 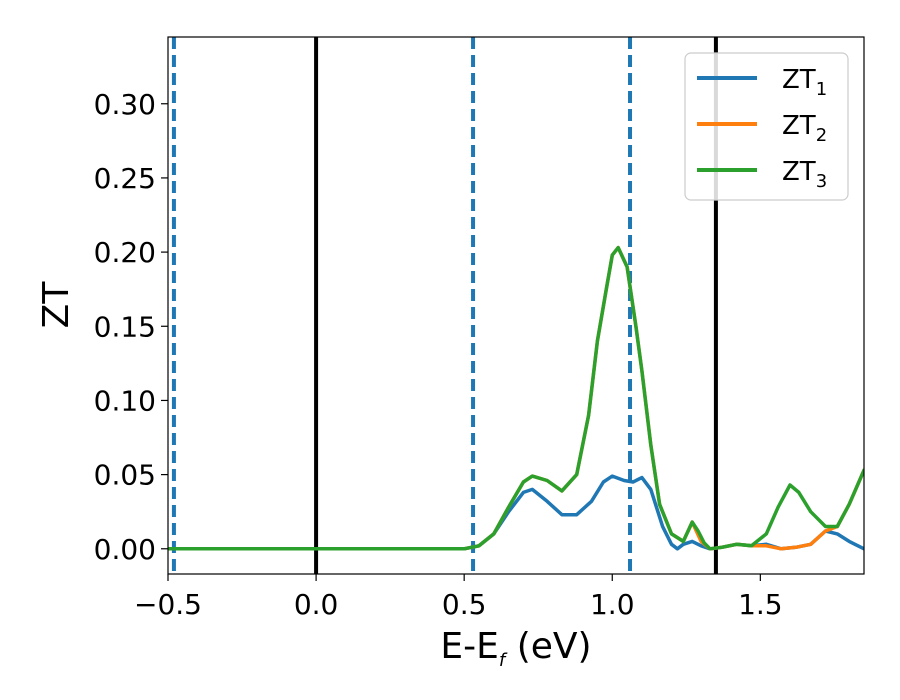 What do you see at coordinates (168, 604) in the screenshot?
I see `x-tick-label: −0.5` at bounding box center [168, 604].